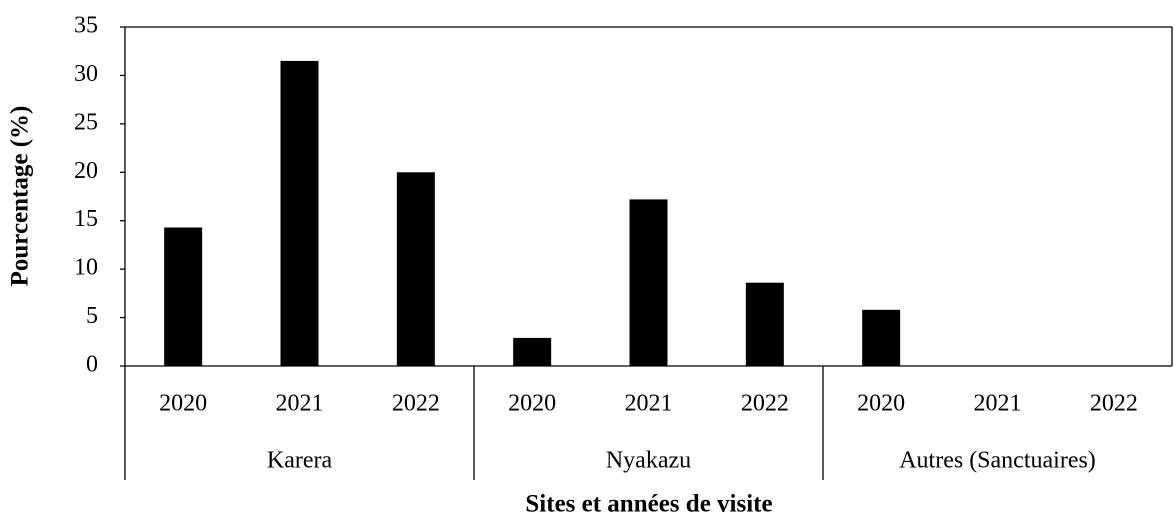 The image size is (1174, 521). I want to click on group-label: Karera, so click(300, 461).